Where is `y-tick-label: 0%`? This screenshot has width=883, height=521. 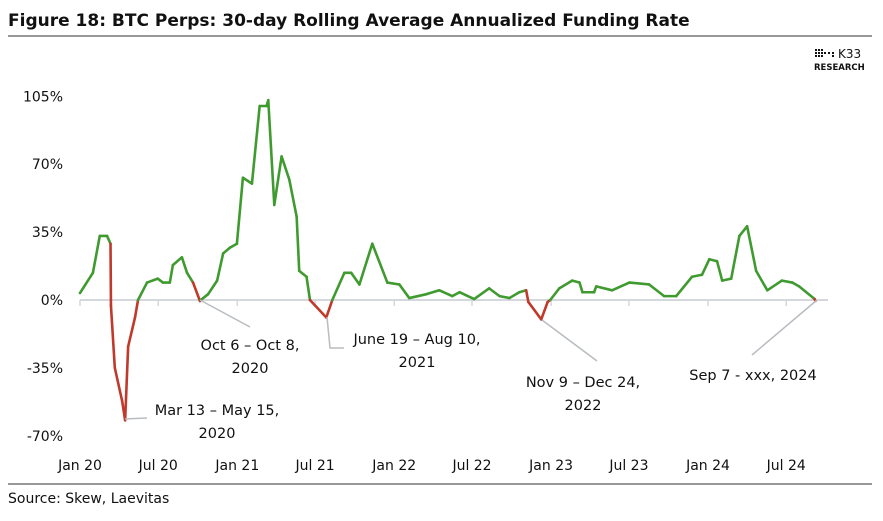 y-tick-label: 0% is located at coordinates (52, 301).